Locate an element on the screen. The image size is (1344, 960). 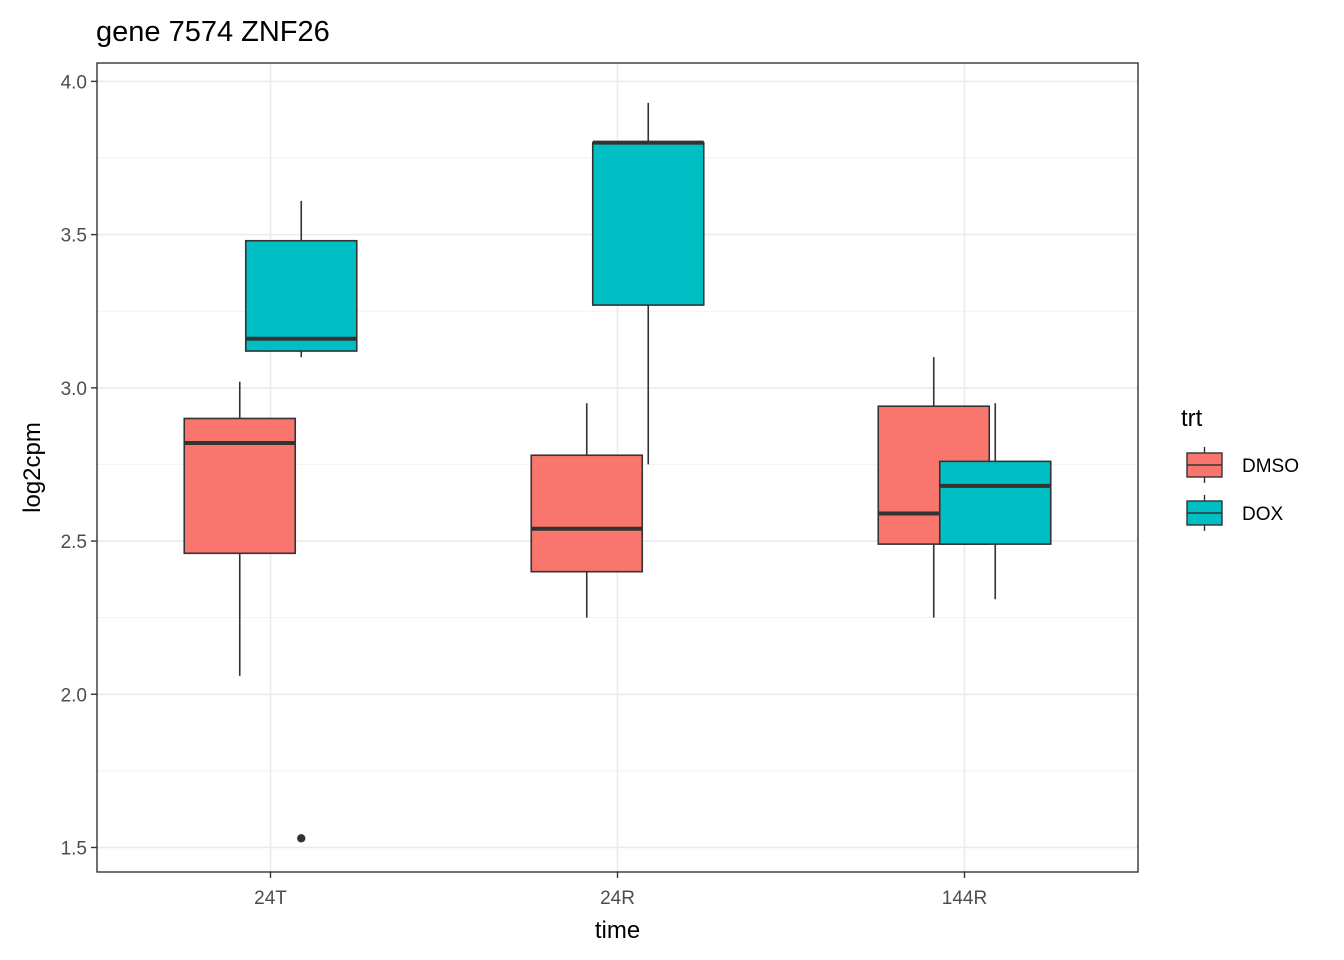
legend-item-dmso: DMSO is located at coordinates (1242, 465).